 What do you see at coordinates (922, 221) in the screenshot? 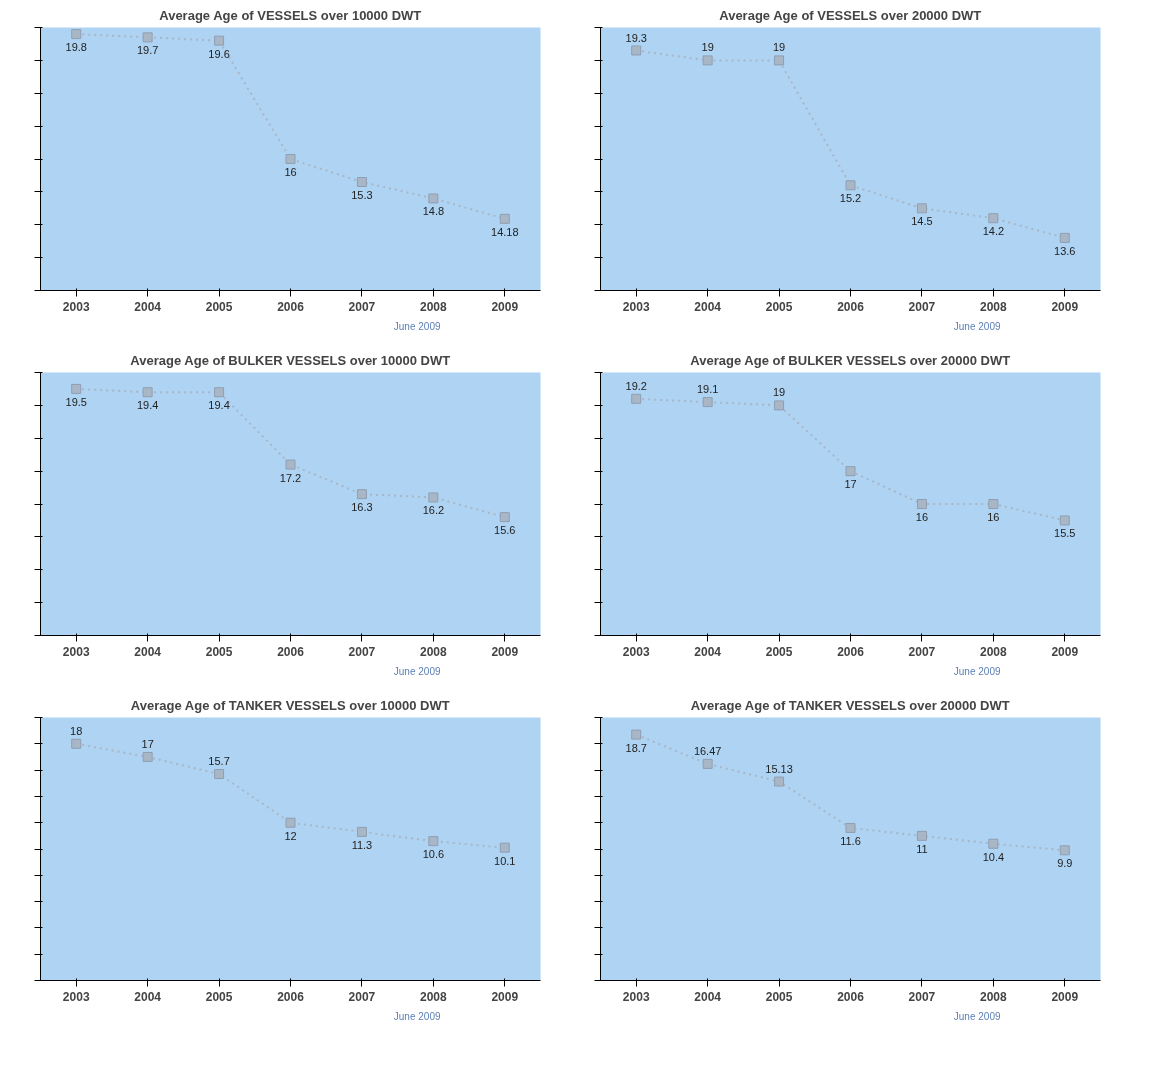
I see `data-label: 14.5` at bounding box center [922, 221].